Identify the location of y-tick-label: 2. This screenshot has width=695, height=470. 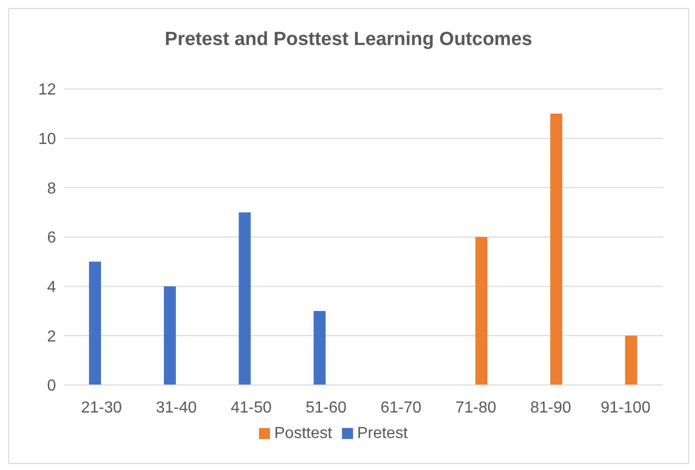
(51, 337).